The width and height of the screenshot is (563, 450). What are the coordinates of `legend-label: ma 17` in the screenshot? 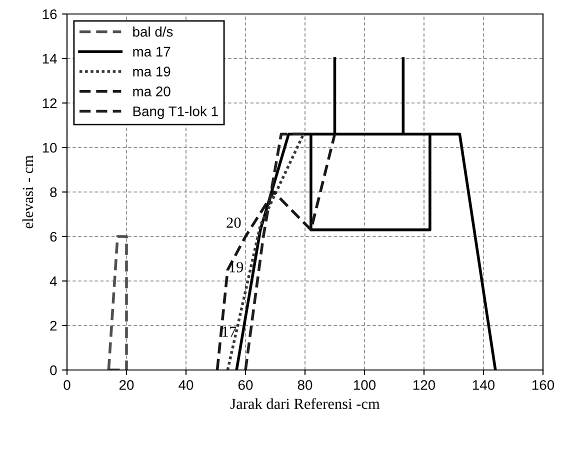 It's located at (151, 51).